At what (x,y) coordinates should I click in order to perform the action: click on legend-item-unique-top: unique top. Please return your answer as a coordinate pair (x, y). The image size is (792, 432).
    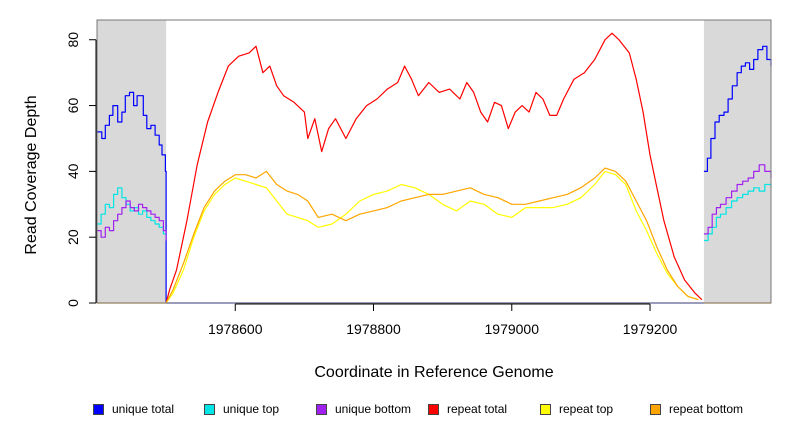
    Looking at the image, I should click on (241, 409).